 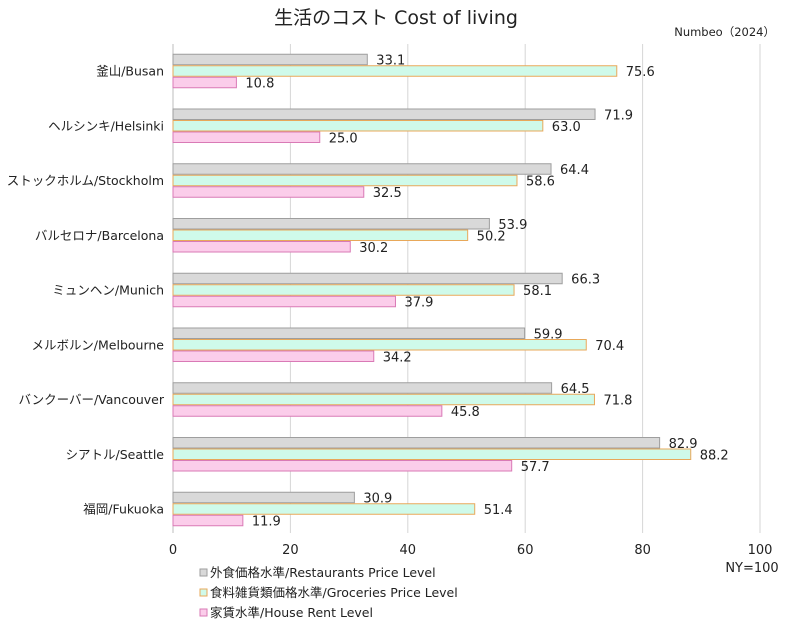 What do you see at coordinates (537, 291) in the screenshot?
I see `value-label: 58.1` at bounding box center [537, 291].